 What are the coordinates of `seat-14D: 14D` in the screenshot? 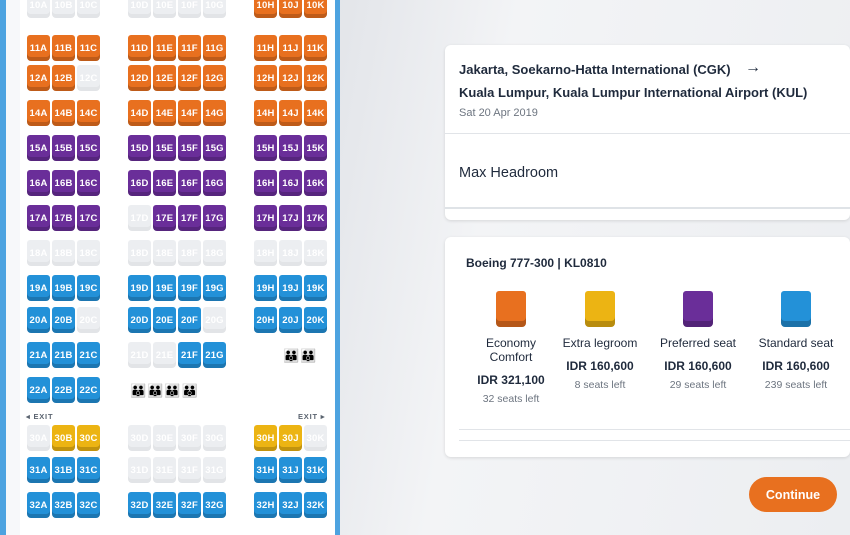 It's located at (139, 113).